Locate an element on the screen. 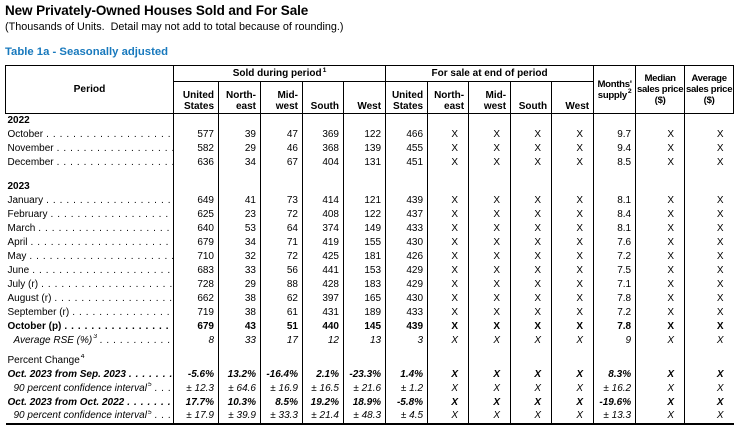 The height and width of the screenshot is (425, 739). col-header-forsale-united-states: United States is located at coordinates (407, 97).